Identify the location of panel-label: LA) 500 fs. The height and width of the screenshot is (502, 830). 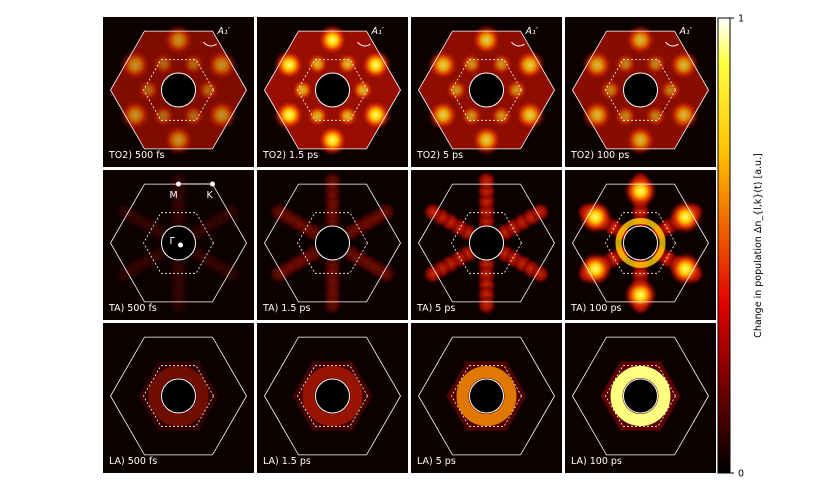
(133, 461).